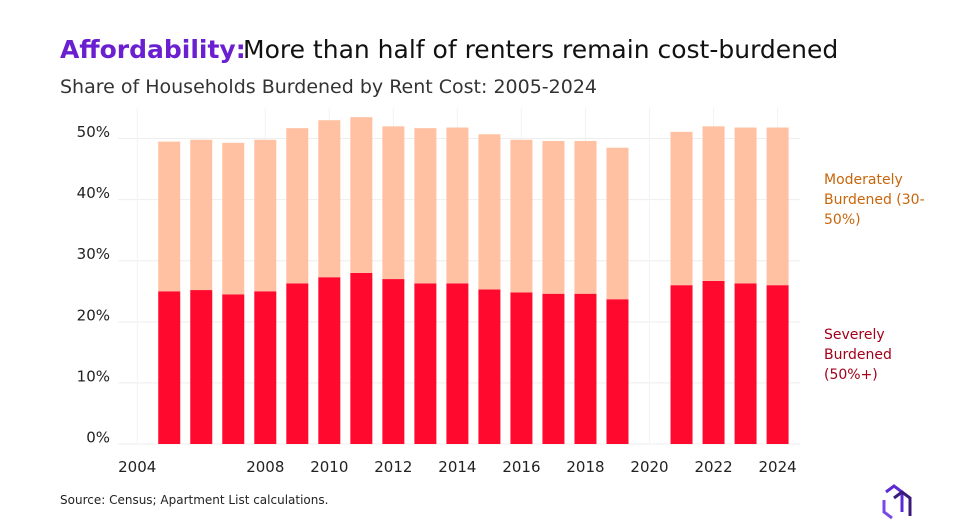  I want to click on logo, so click(897, 502).